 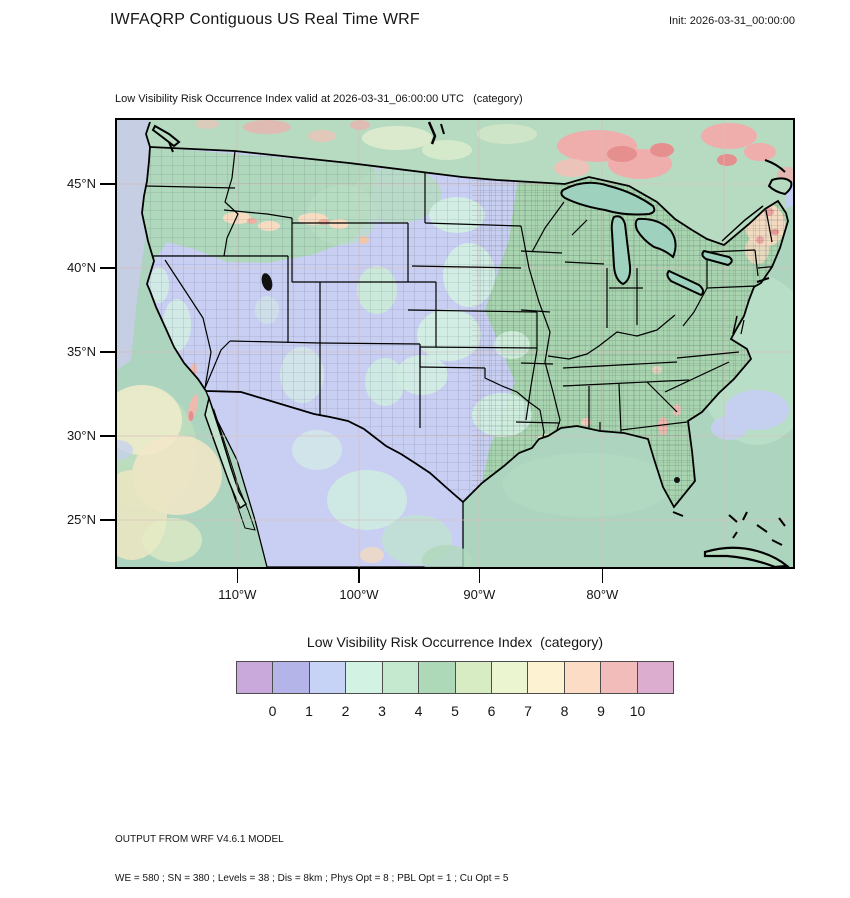 What do you see at coordinates (479, 594) in the screenshot?
I see `lon-tick-label: 90°W` at bounding box center [479, 594].